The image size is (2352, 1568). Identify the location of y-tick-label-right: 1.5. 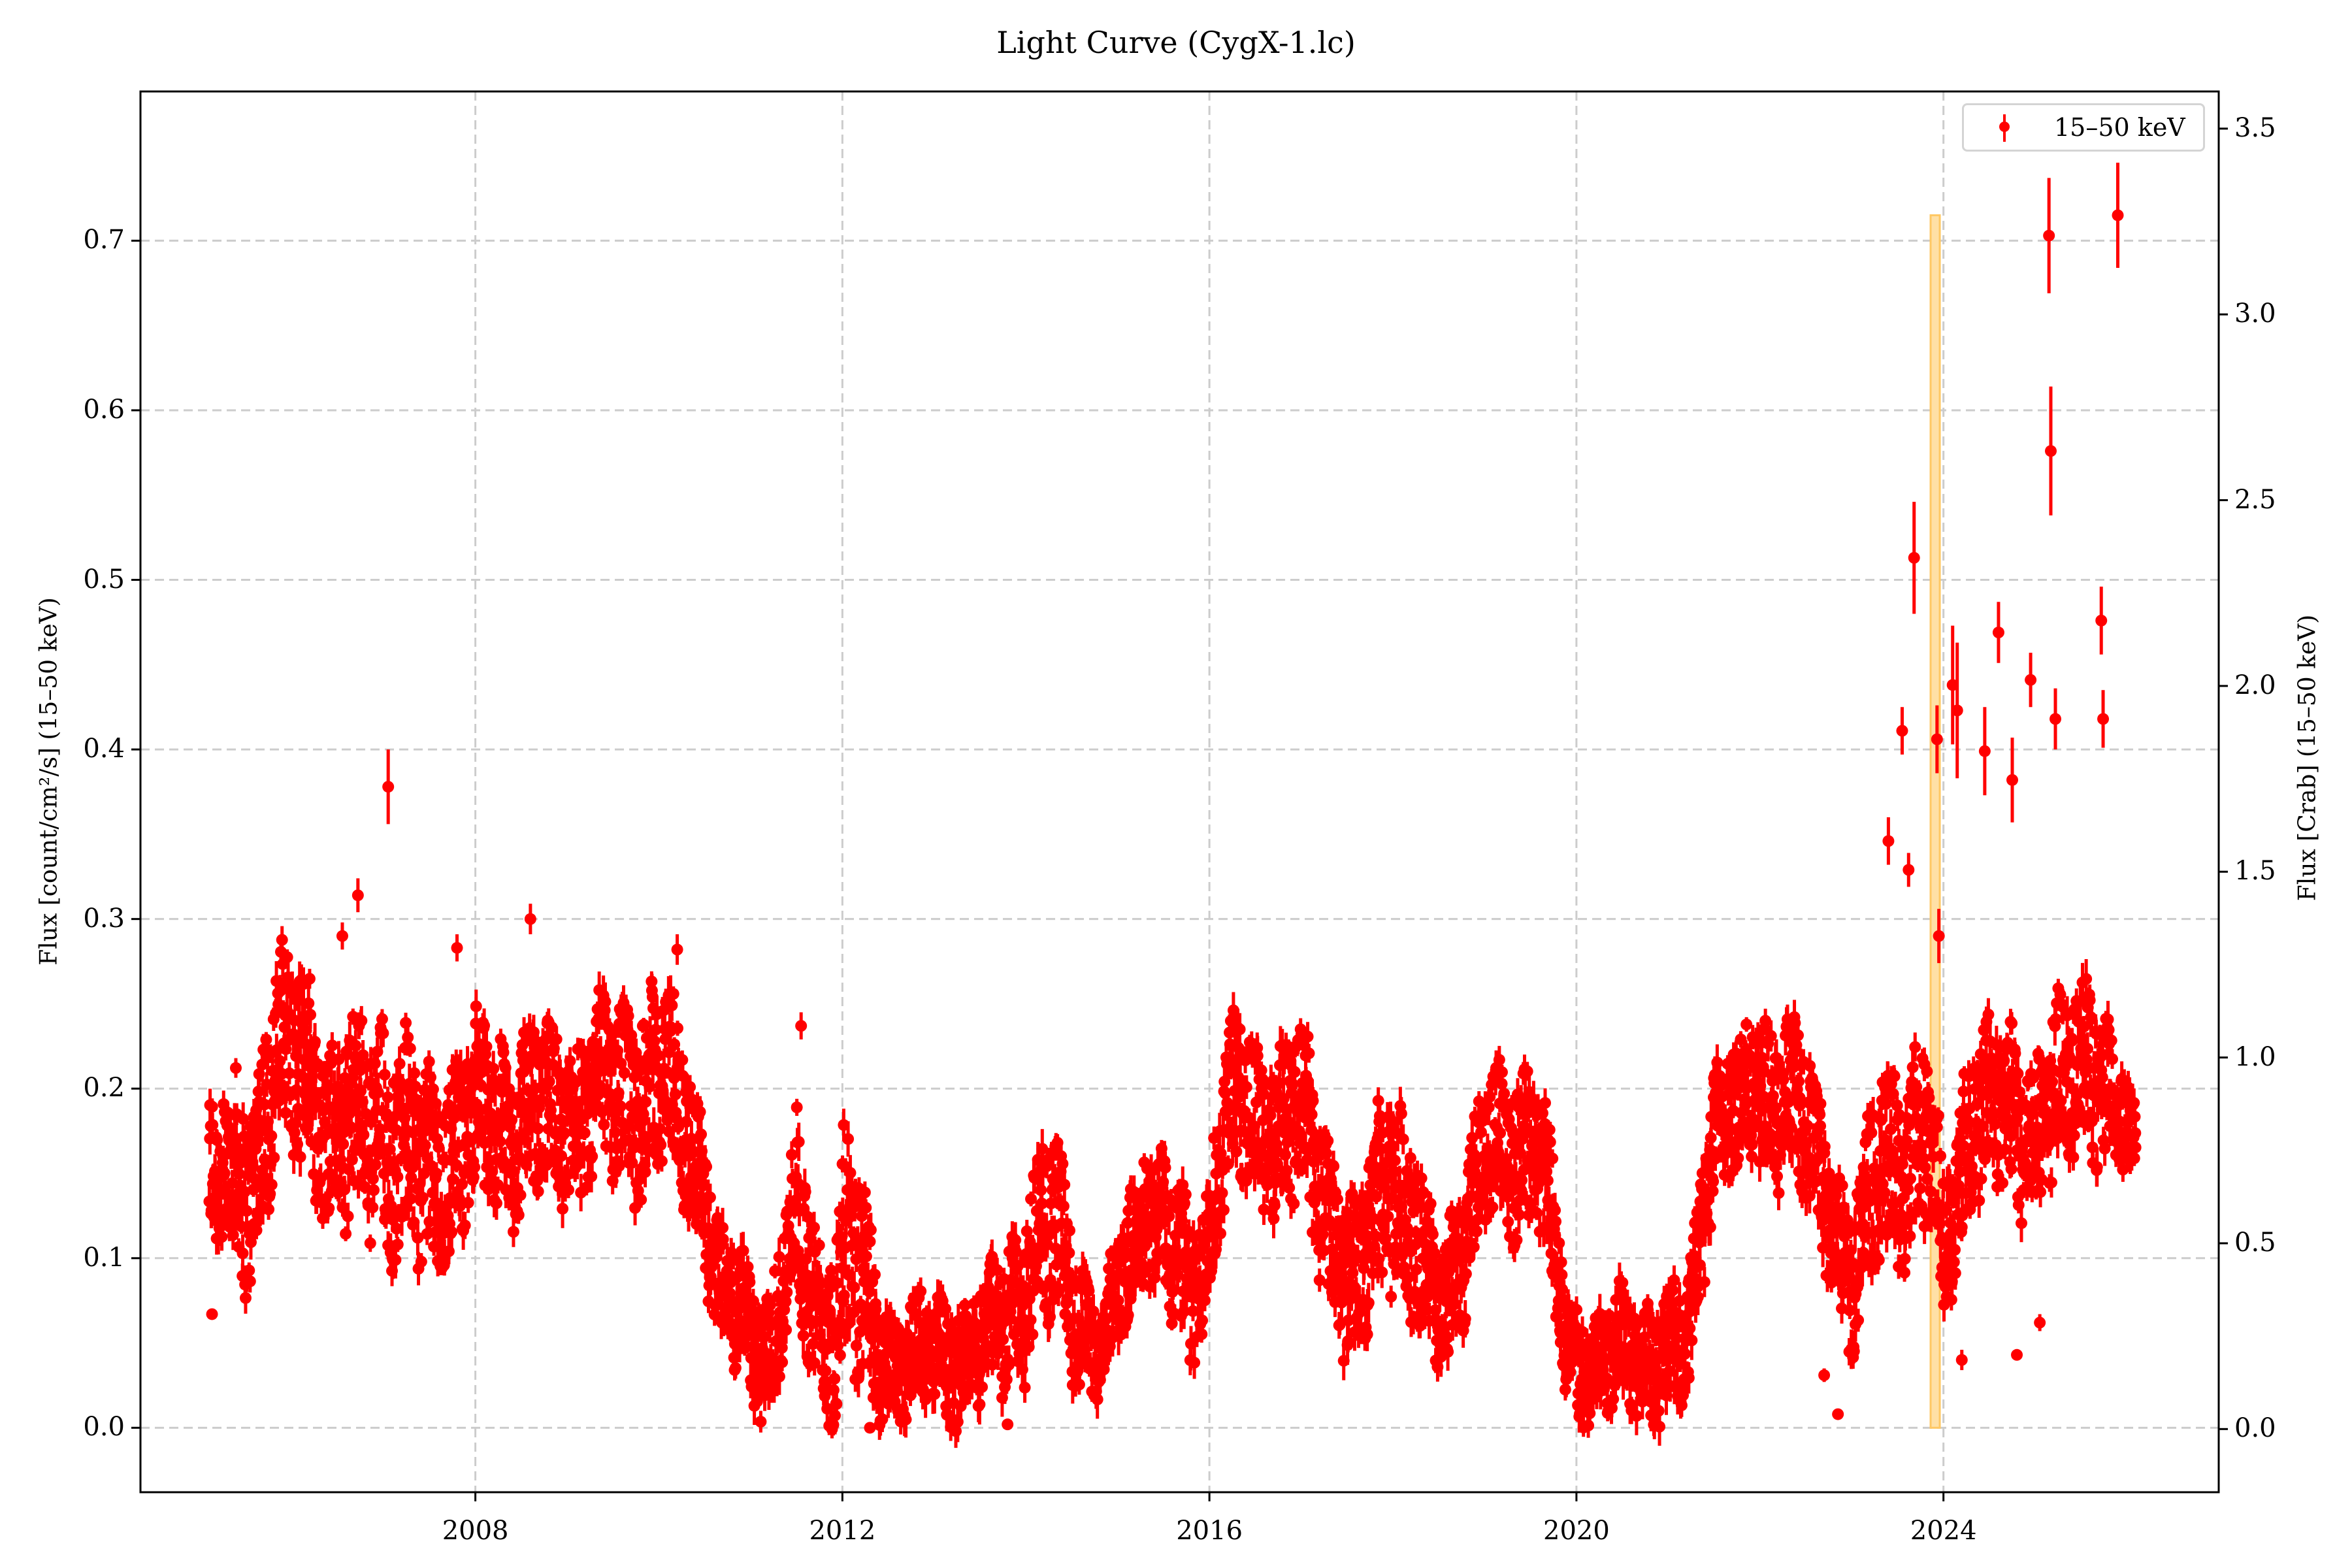
(2255, 871).